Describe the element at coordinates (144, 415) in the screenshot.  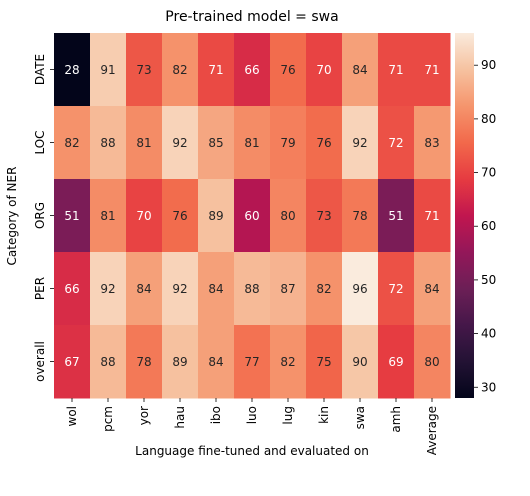
I see `x-tick-label: yor` at that location.